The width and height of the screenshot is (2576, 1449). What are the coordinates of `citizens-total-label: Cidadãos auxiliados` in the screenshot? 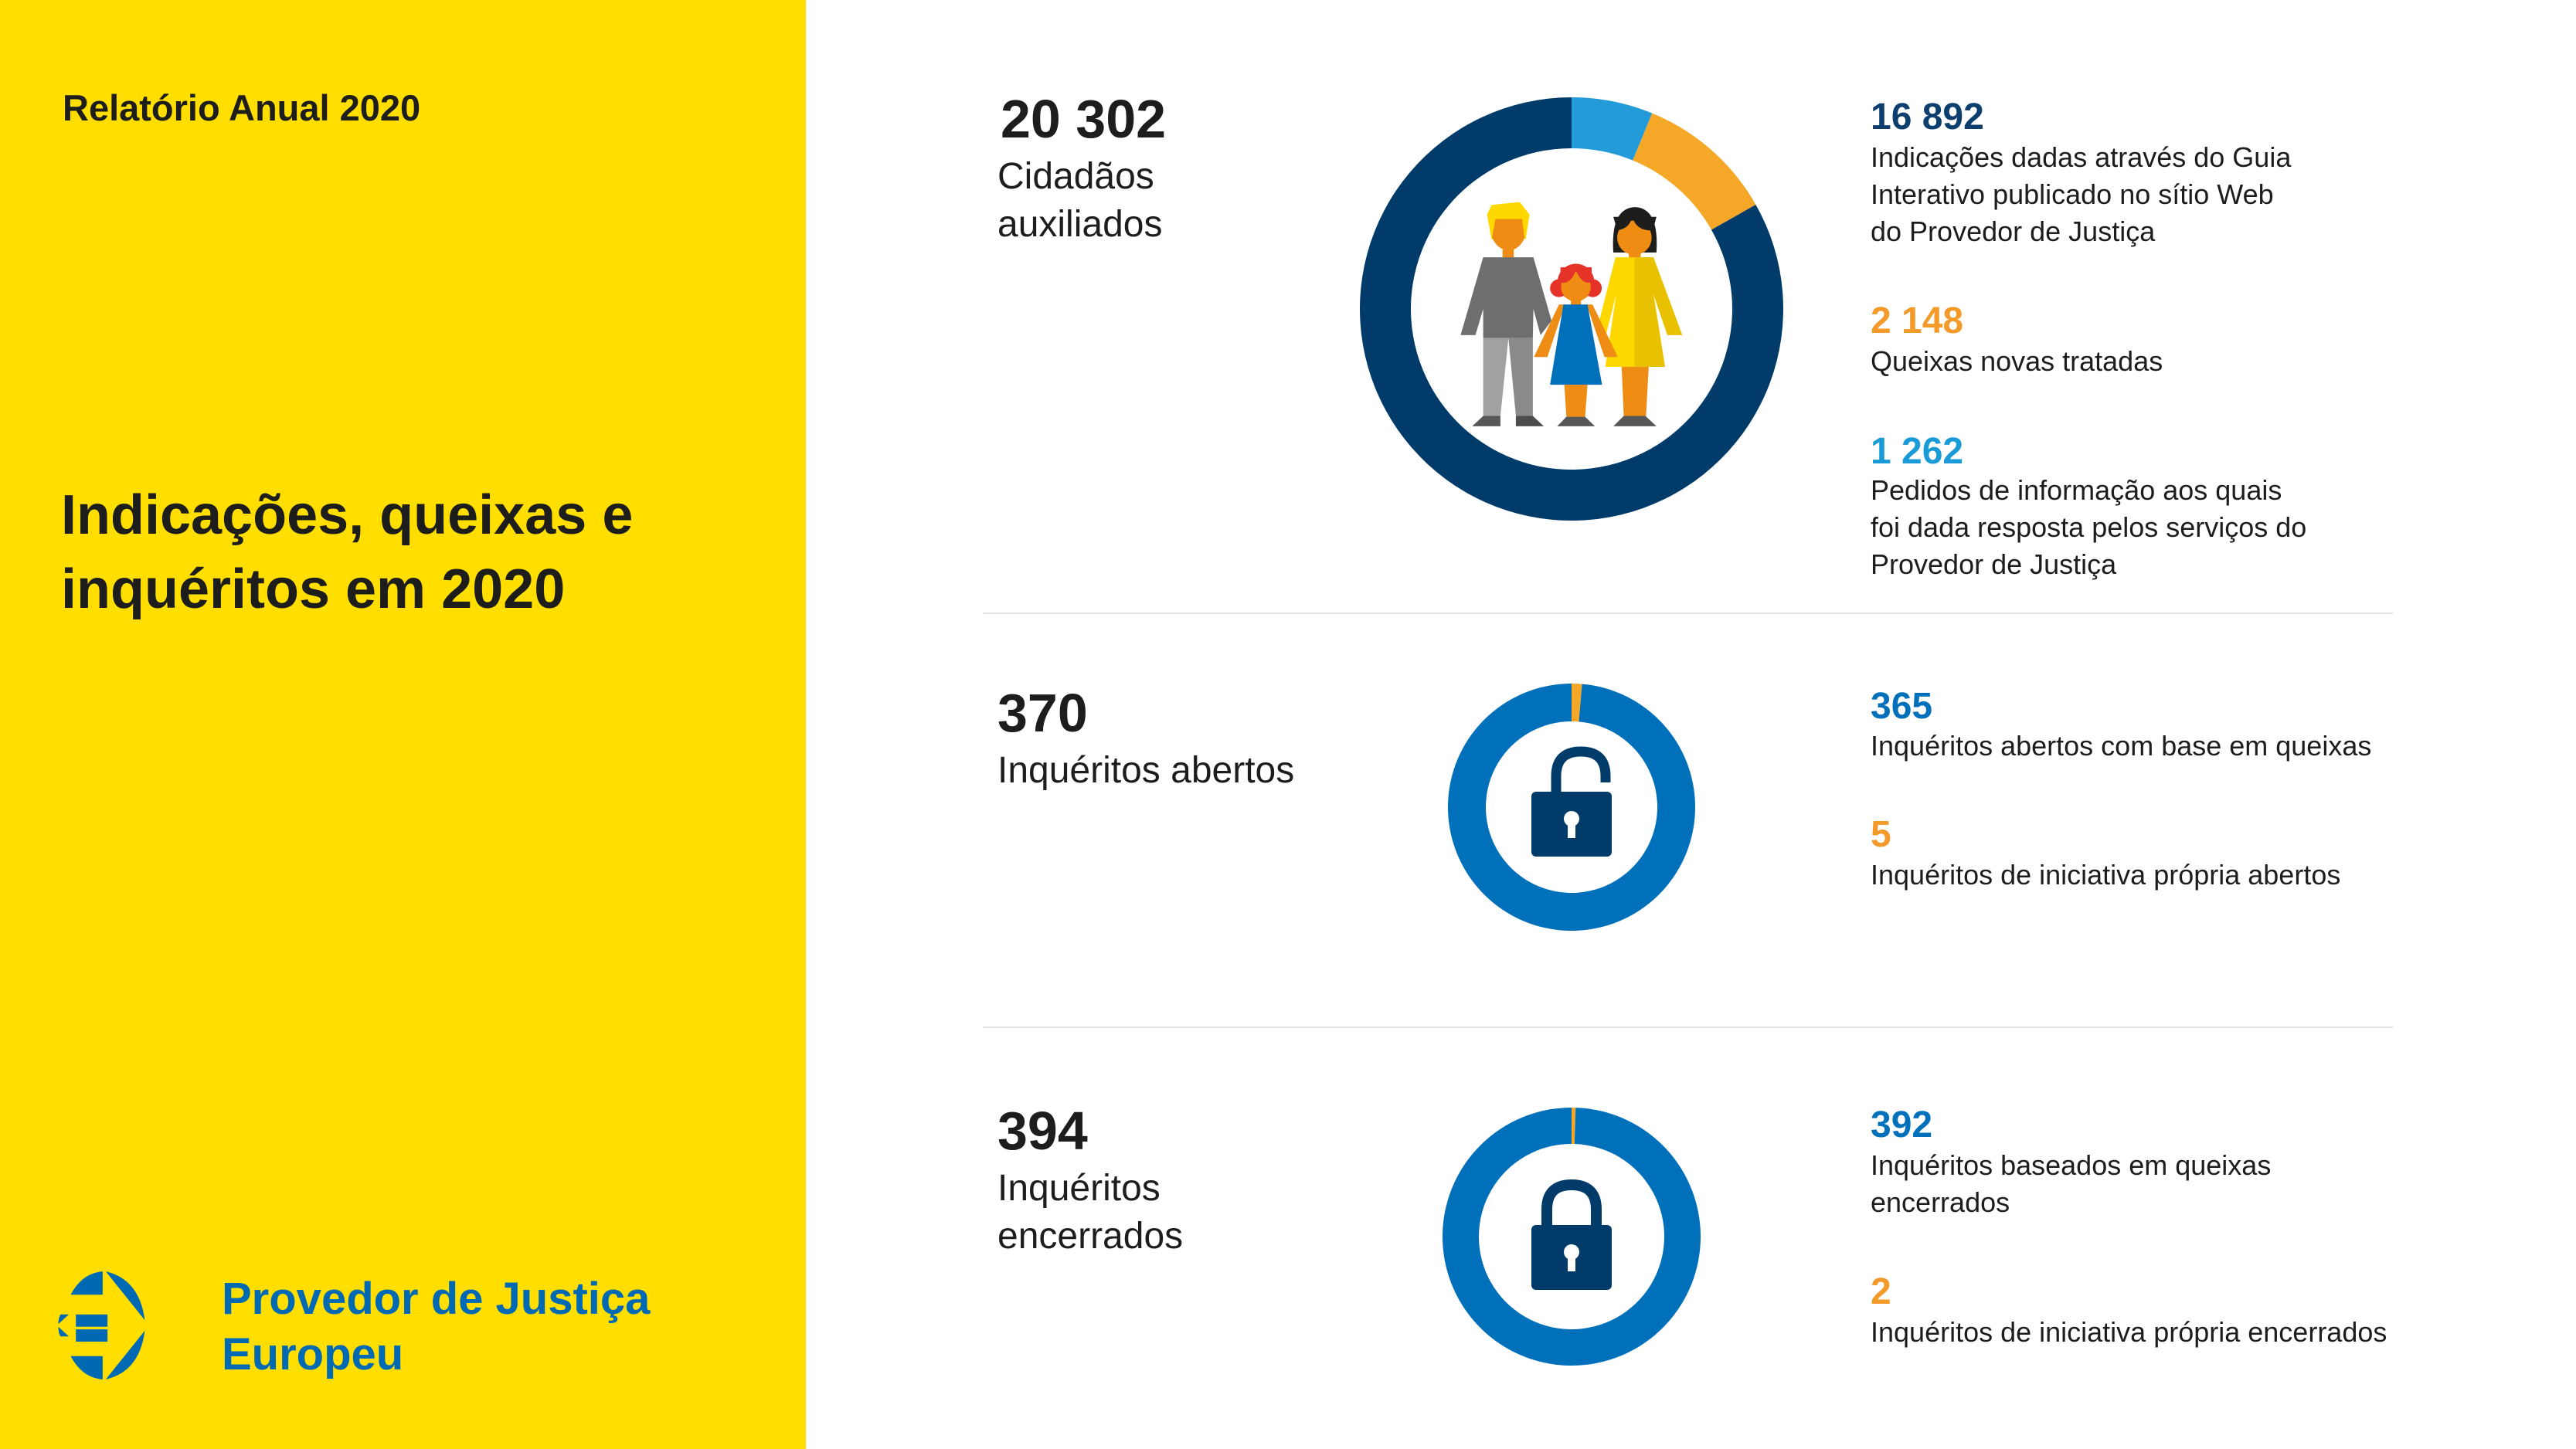 It's located at (1079, 201).